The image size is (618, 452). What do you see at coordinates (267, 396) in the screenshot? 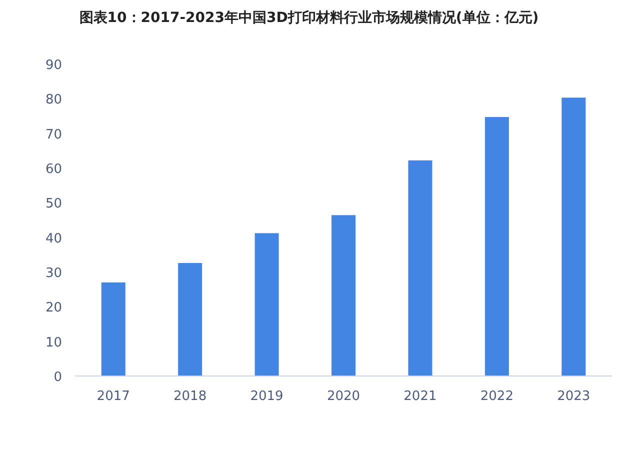
I see `x-tick-label: 2019` at bounding box center [267, 396].